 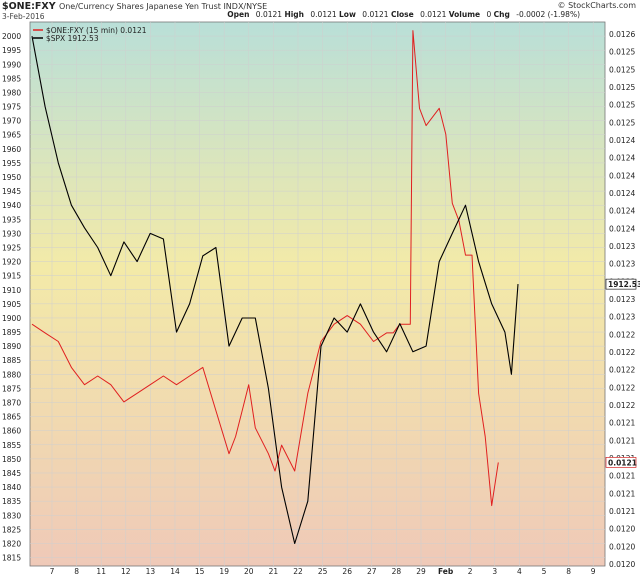 What do you see at coordinates (249, 571) in the screenshot?
I see `x-tick-label: 20` at bounding box center [249, 571].